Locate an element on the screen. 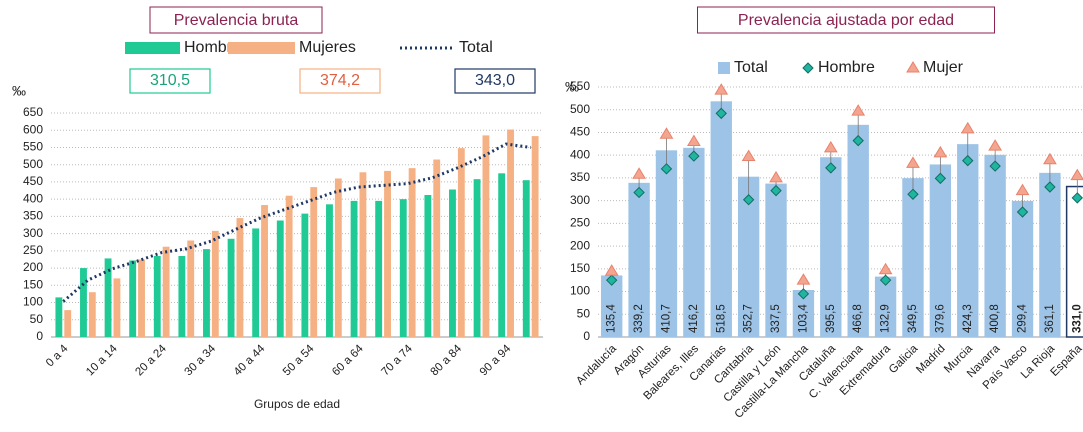  y-tick-label: 150 is located at coordinates (33, 284).